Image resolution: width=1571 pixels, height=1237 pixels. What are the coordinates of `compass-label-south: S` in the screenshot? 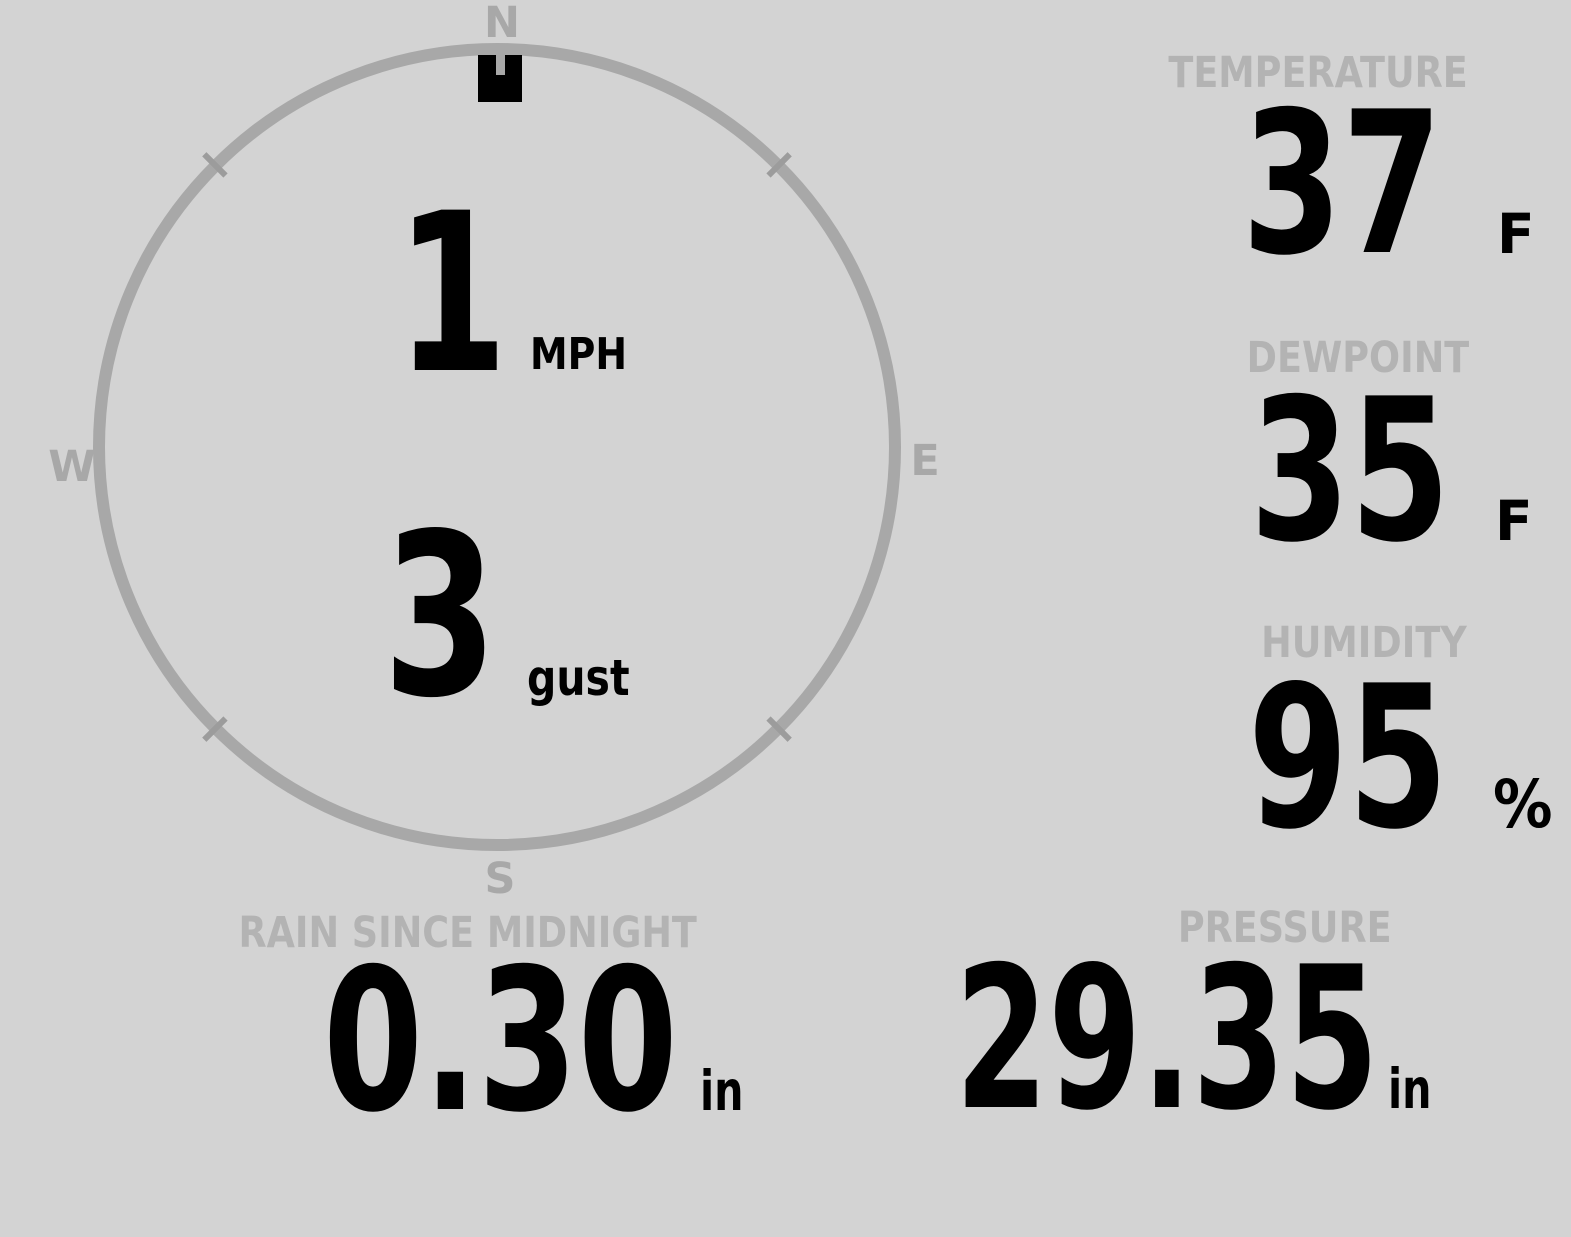 It's located at (500, 879).